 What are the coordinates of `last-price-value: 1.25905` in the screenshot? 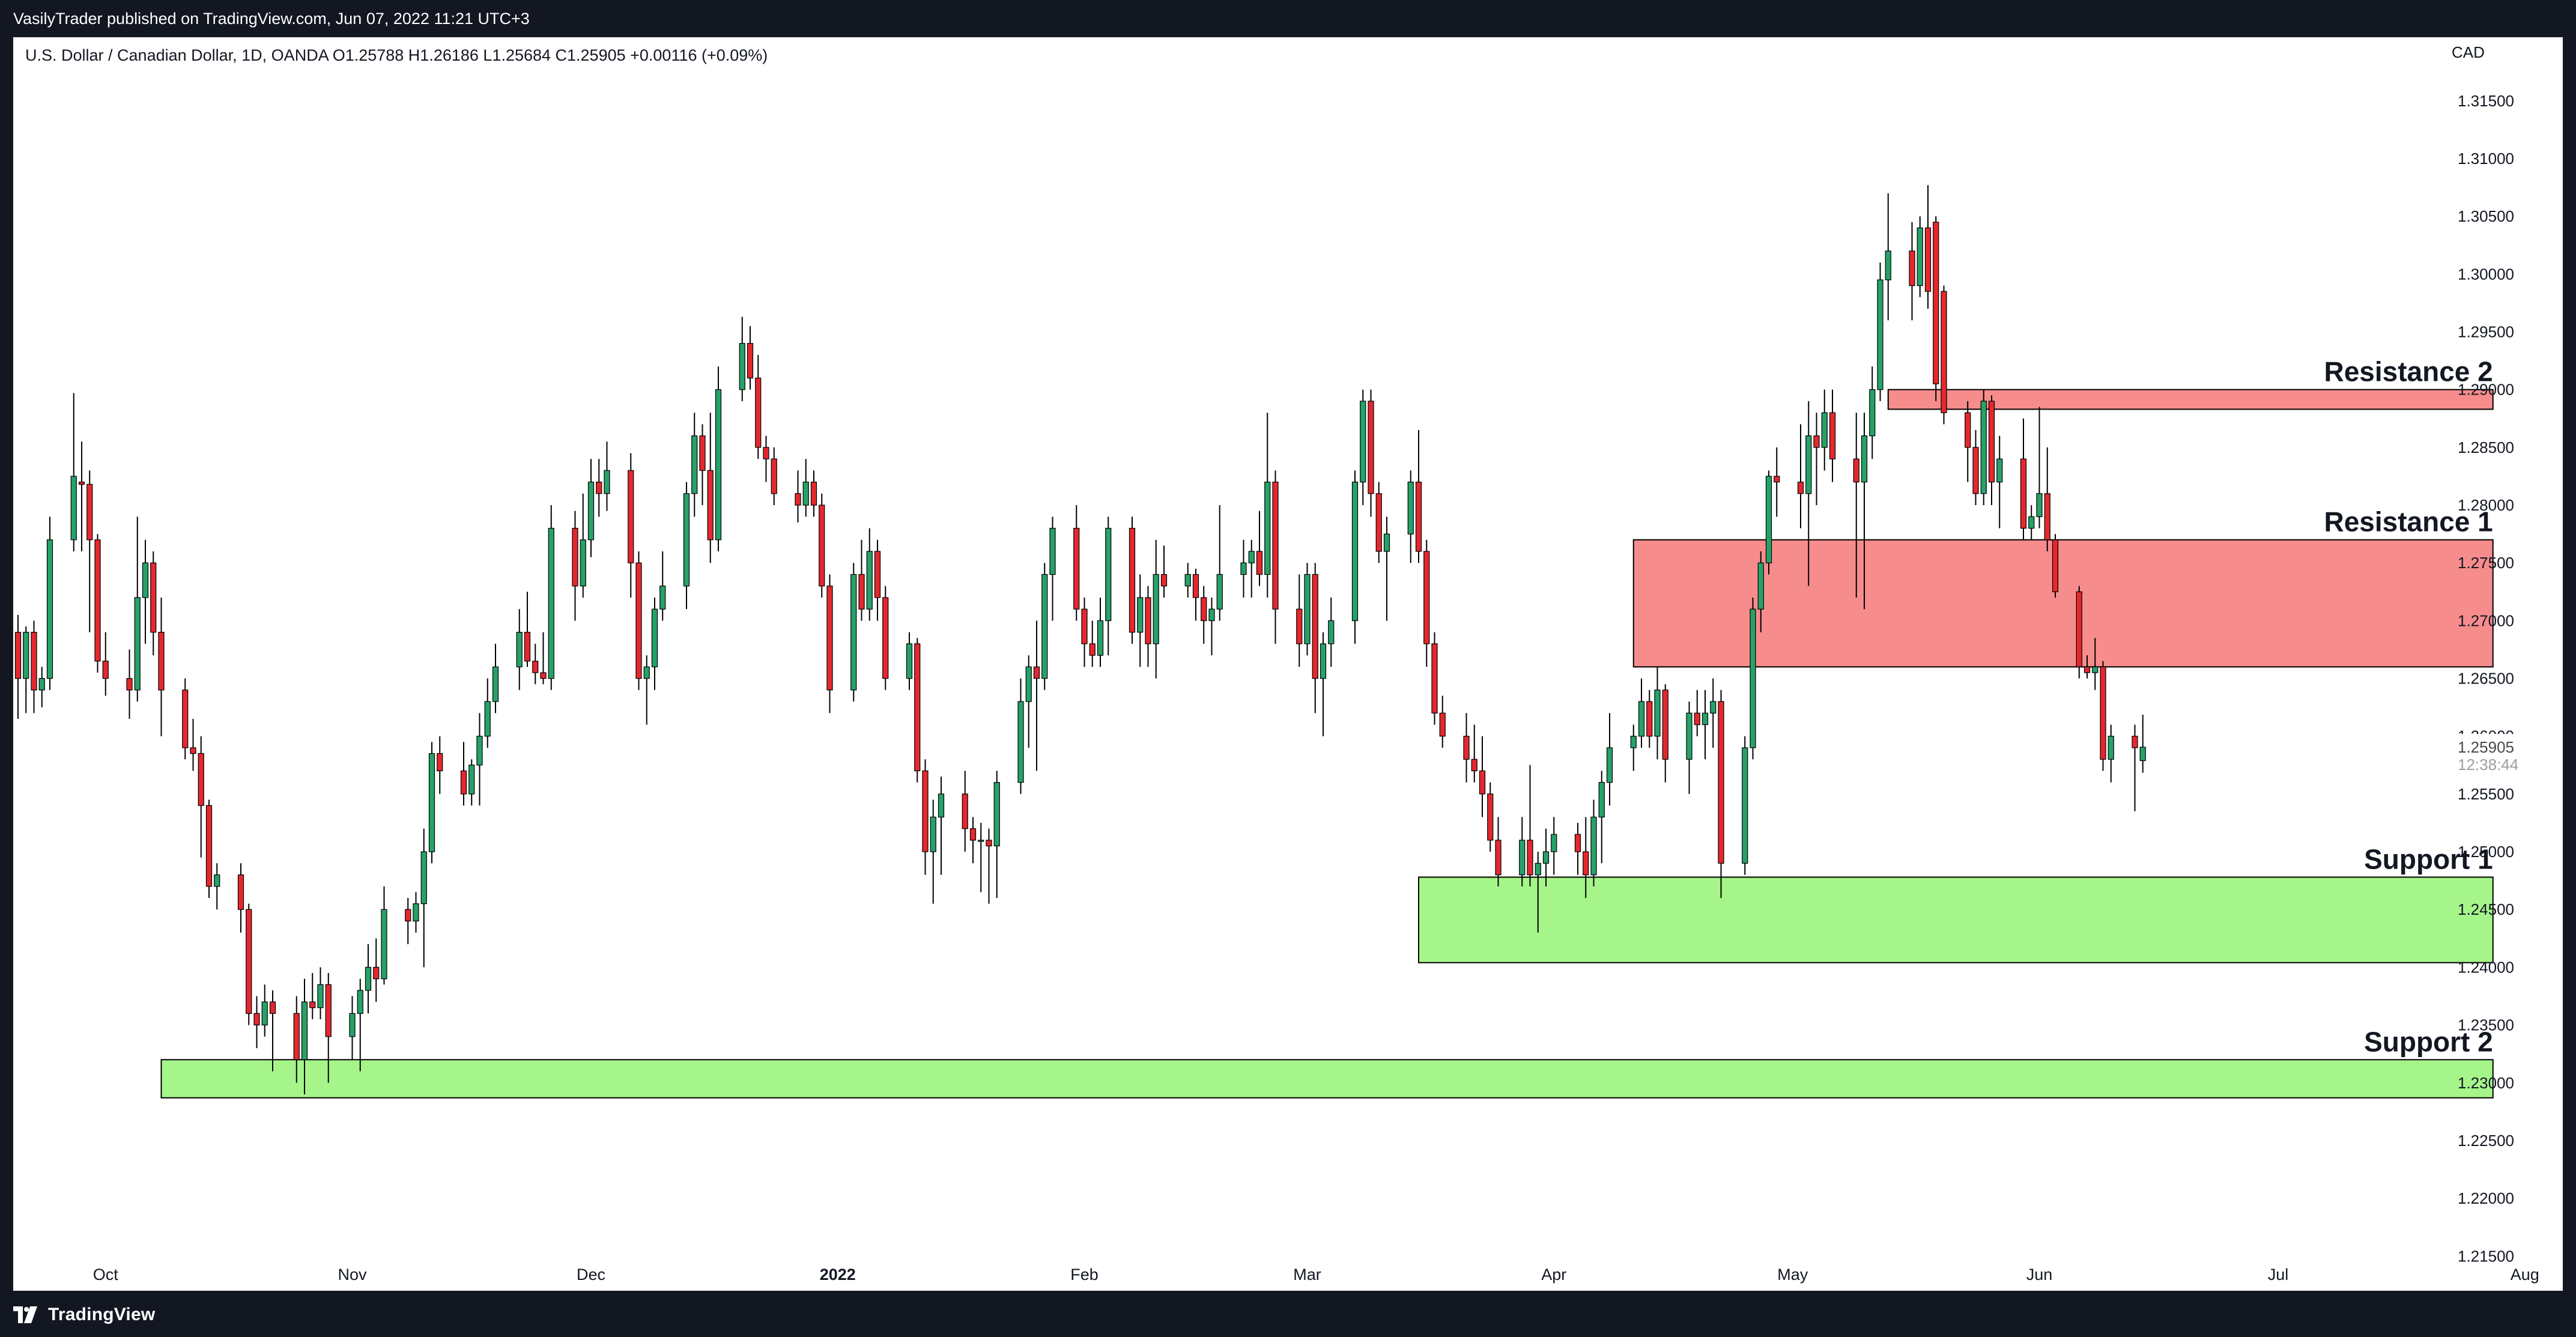 It's located at (2486, 747).